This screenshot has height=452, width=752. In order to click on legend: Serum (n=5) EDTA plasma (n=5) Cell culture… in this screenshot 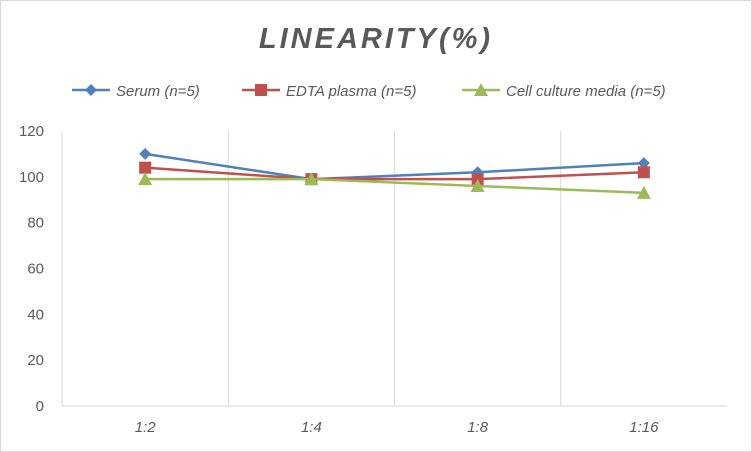, I will do `click(369, 91)`.